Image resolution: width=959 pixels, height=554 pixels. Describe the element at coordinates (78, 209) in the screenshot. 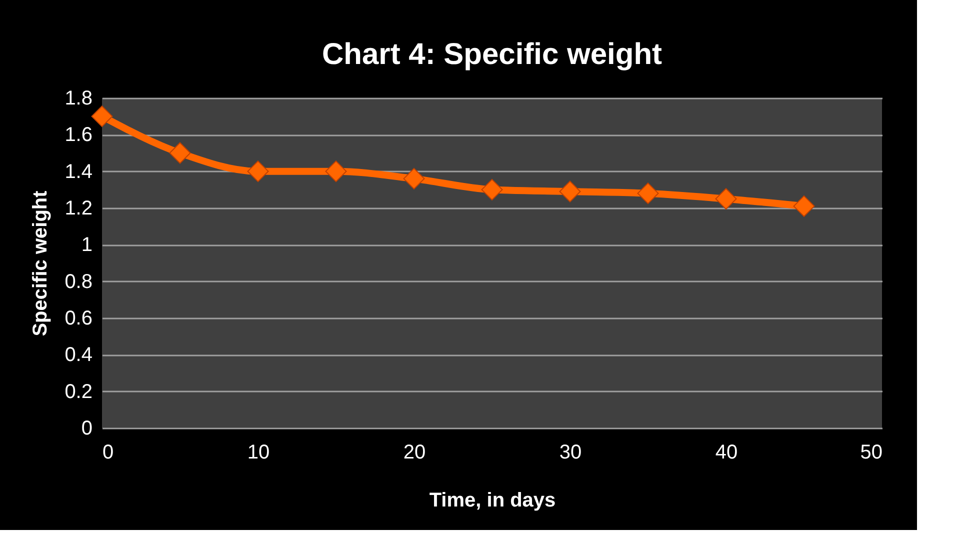

I see `y-tick-label: 1.2` at that location.